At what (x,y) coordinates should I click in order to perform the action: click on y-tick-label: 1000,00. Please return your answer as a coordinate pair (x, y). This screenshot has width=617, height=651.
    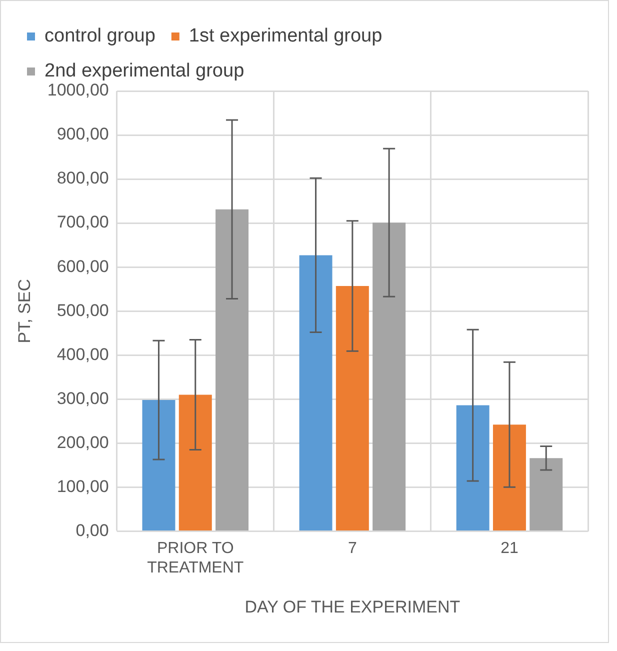
    Looking at the image, I should click on (78, 90).